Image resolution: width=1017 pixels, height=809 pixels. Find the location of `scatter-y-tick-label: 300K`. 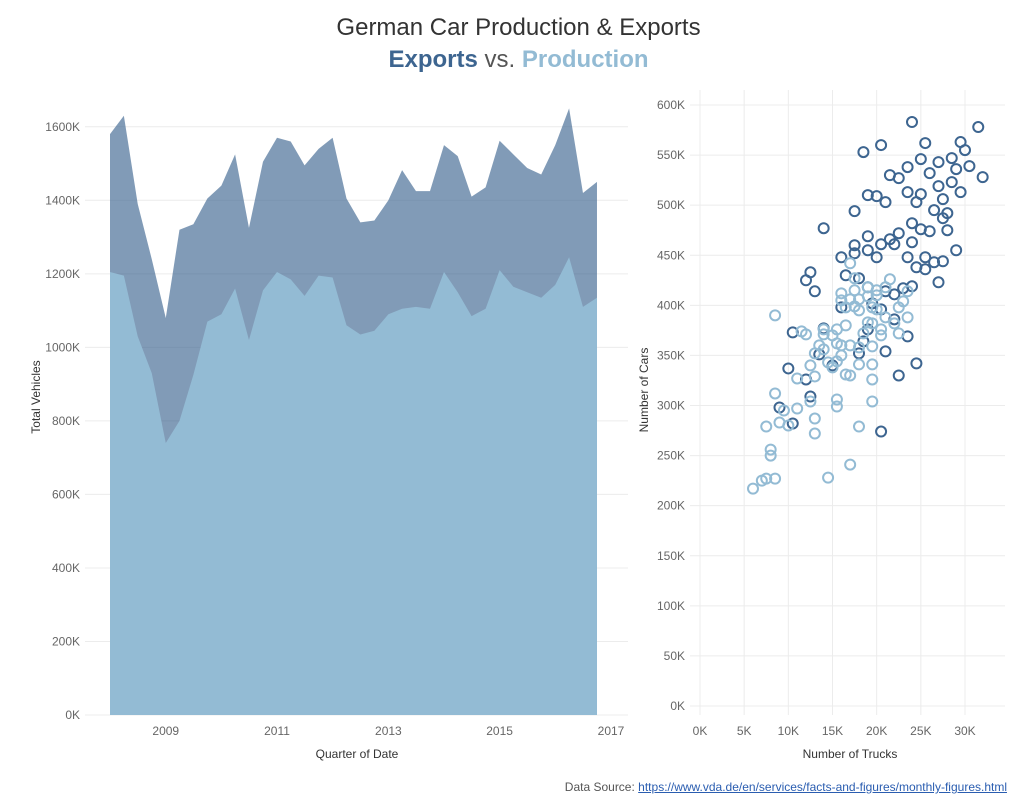

scatter-y-tick-label: 300K is located at coordinates (671, 406).